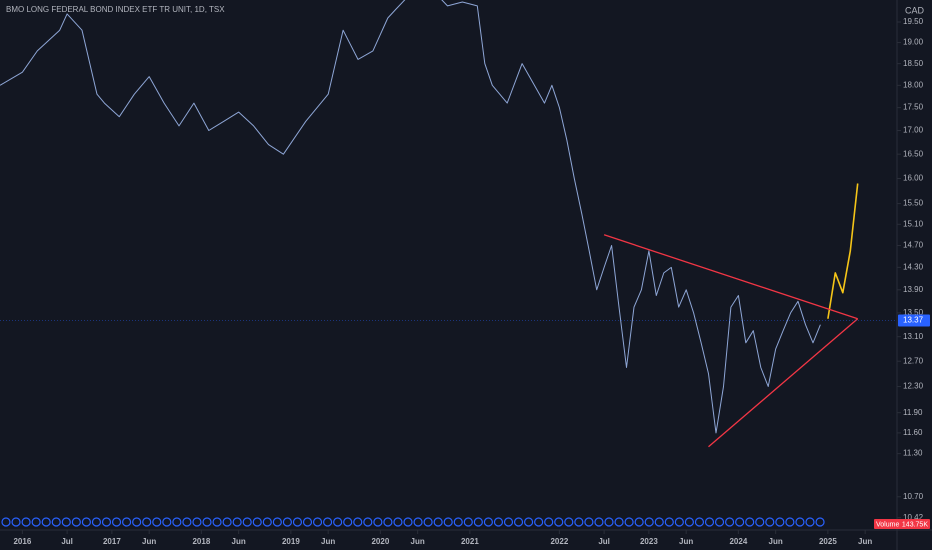 The height and width of the screenshot is (550, 932). What do you see at coordinates (913, 203) in the screenshot?
I see `y-tick-label: 15.50` at bounding box center [913, 203].